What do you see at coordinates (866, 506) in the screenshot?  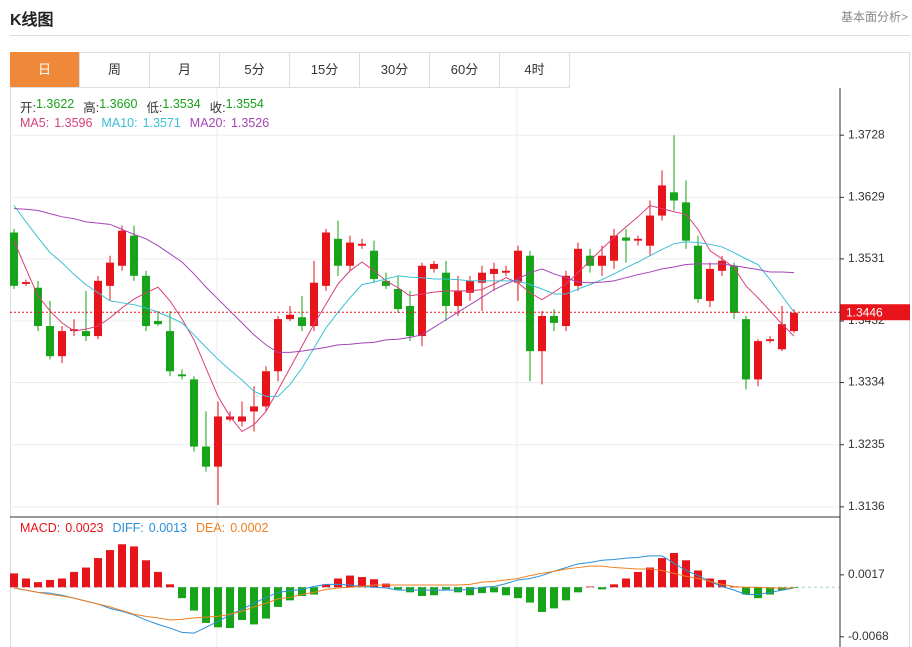 I see `y-tick-label: 1.3136` at bounding box center [866, 506].